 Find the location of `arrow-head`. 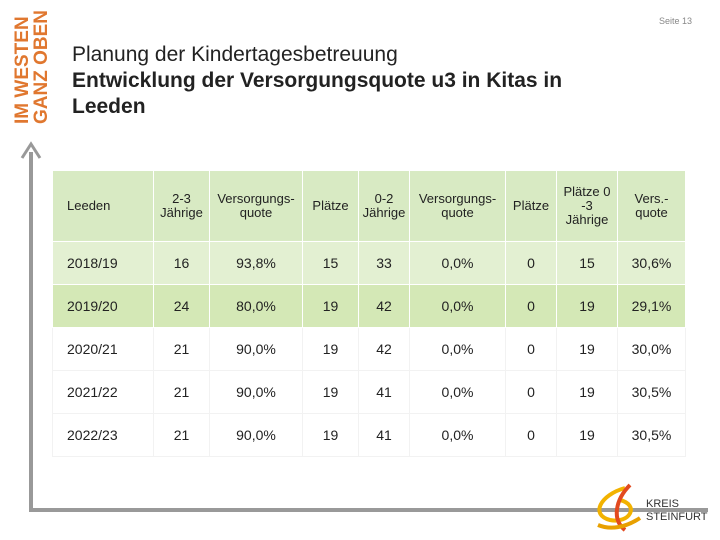

arrow-head is located at coordinates (31, 150).